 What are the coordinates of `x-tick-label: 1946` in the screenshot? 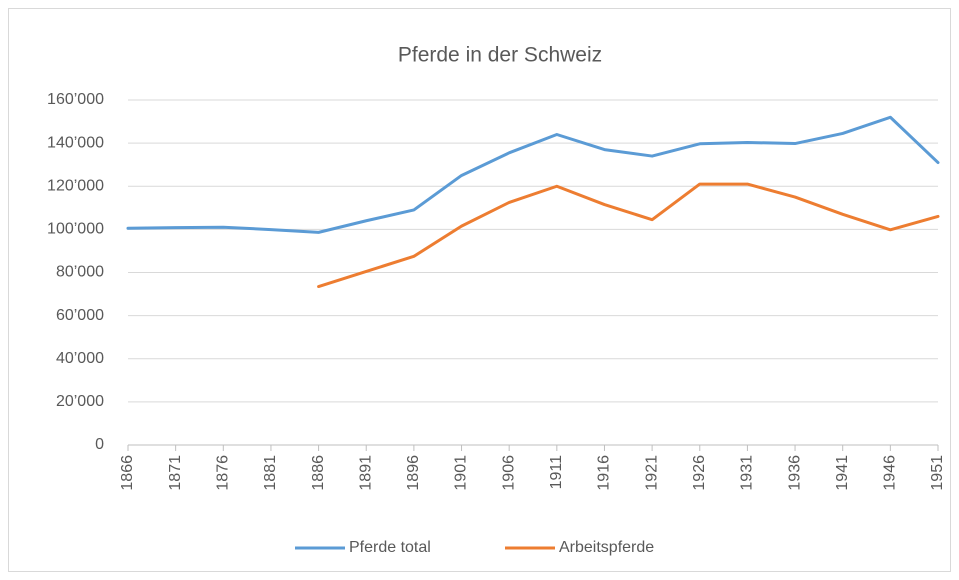 It's located at (890, 473).